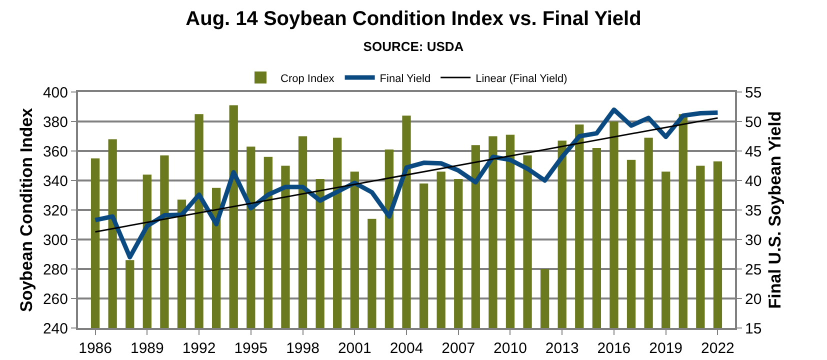 Image resolution: width=827 pixels, height=360 pixels. Describe the element at coordinates (407, 348) in the screenshot. I see `x-tick-label: 2004` at that location.